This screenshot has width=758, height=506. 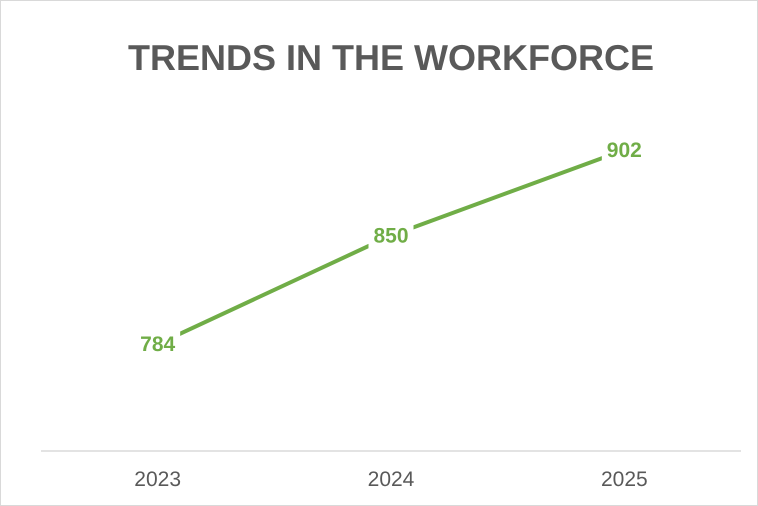 I want to click on data-label: 850, so click(x=391, y=236).